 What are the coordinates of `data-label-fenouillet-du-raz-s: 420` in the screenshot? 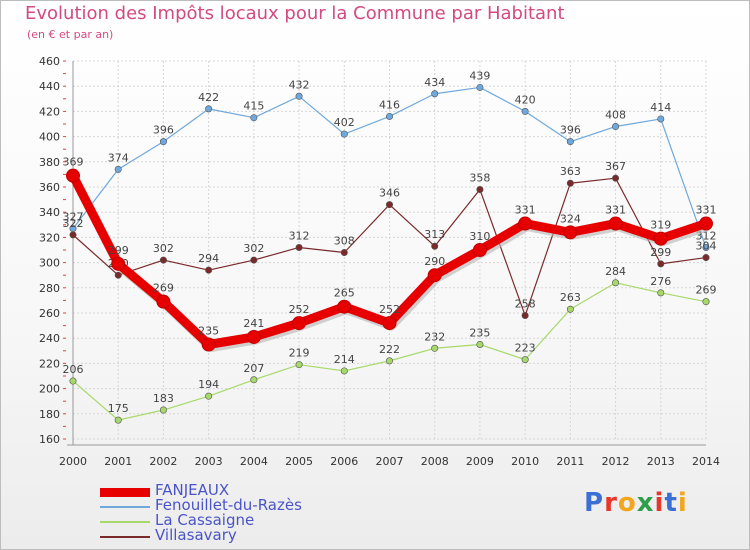 It's located at (525, 99).